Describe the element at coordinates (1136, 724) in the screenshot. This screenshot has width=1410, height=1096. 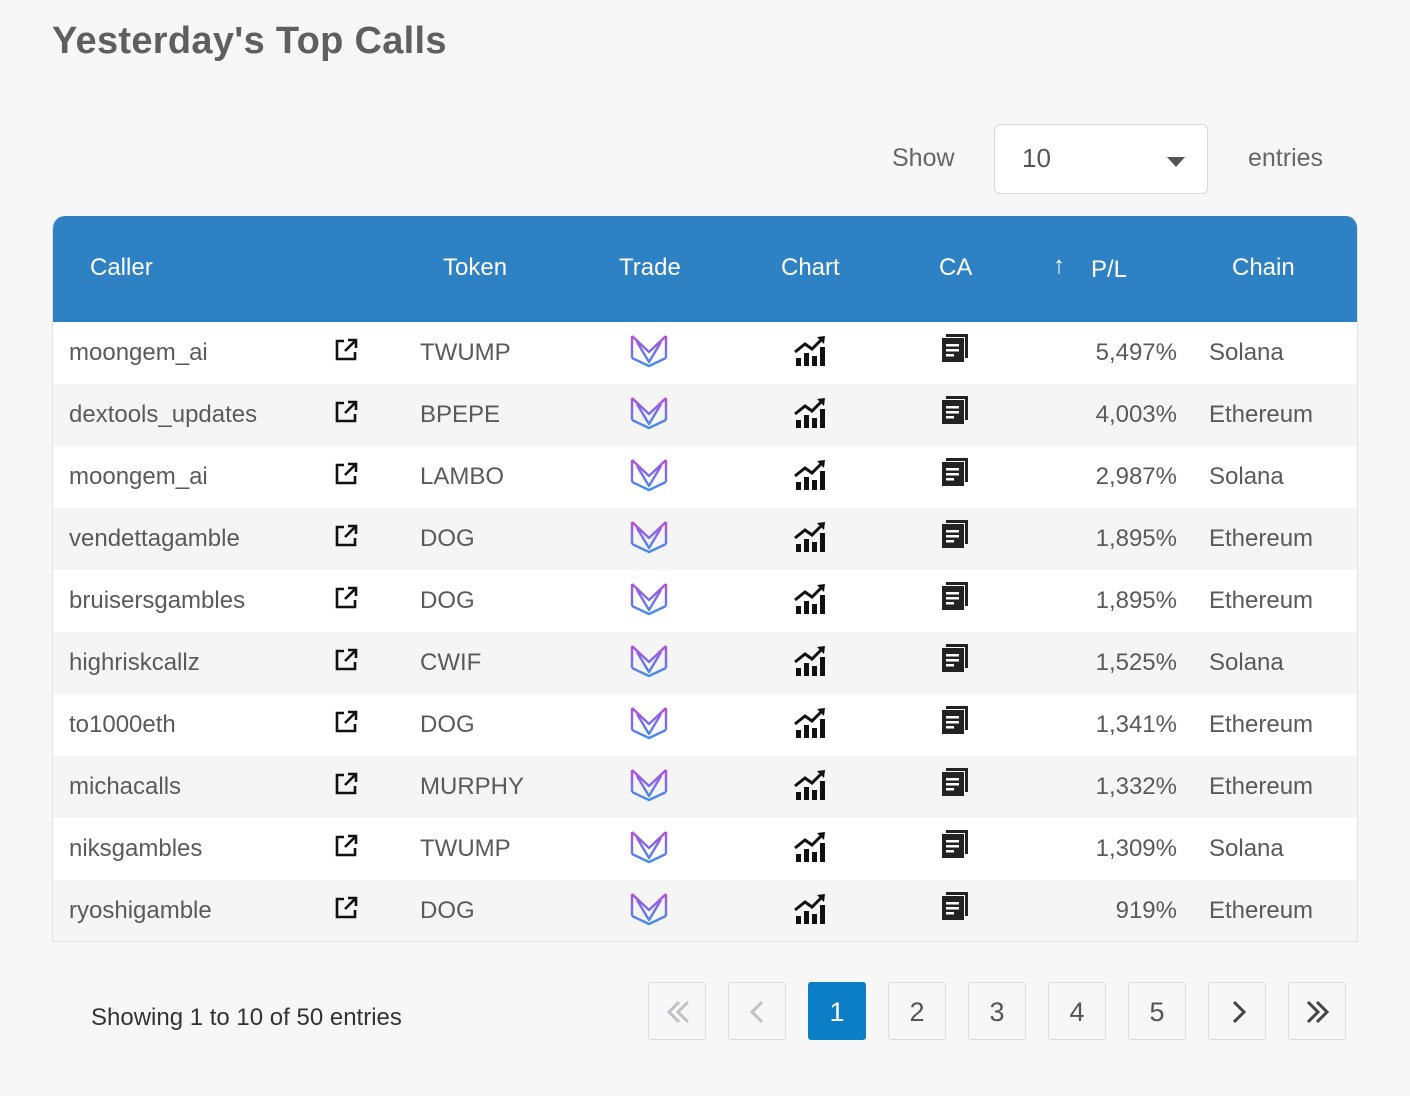
I see `profit-loss-value: 1,341%` at that location.